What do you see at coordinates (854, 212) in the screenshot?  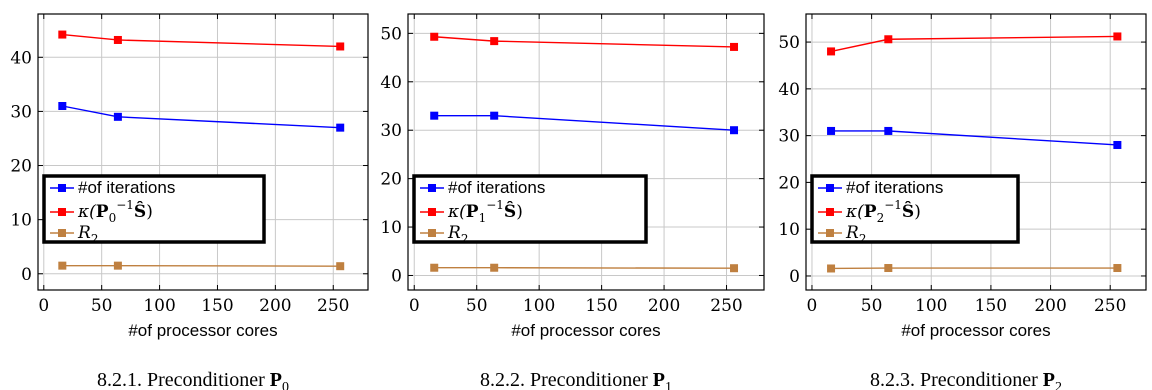 I see `kappa-prefix: κ(` at bounding box center [854, 212].